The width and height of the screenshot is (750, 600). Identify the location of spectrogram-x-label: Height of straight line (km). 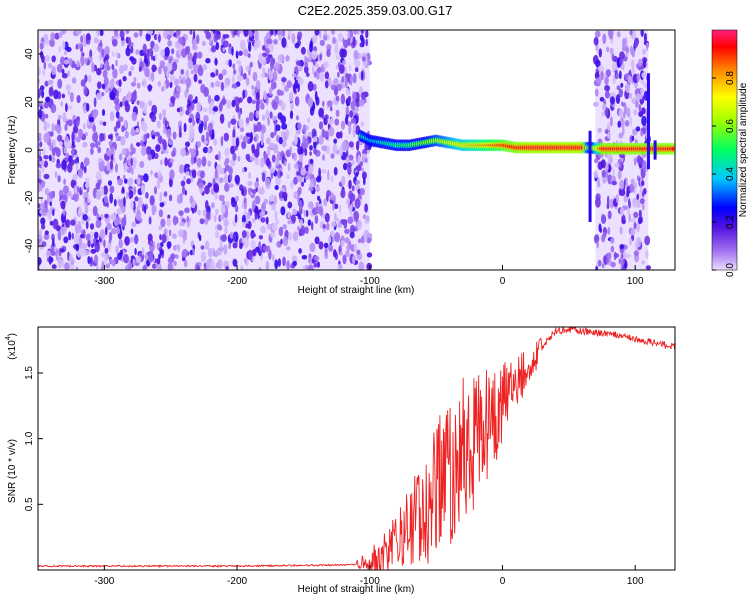
(356, 290).